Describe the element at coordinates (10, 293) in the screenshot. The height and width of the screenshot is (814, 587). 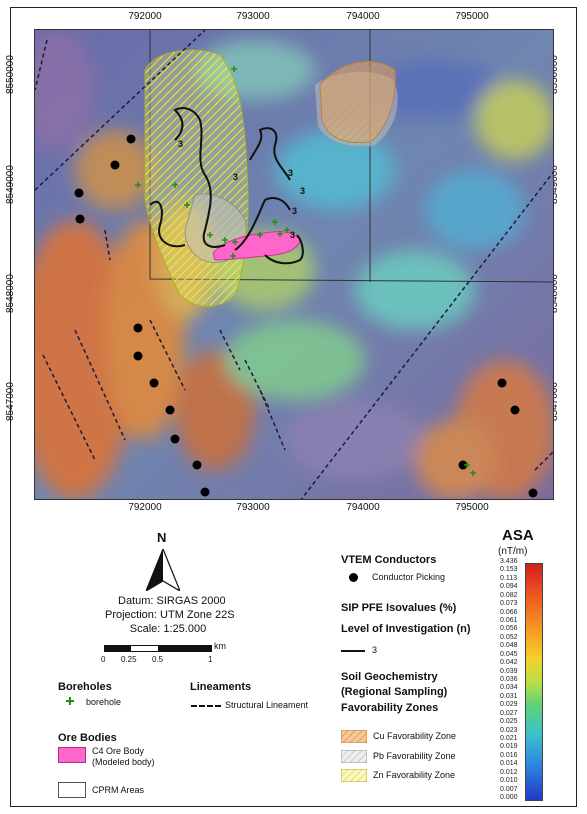
I see `y-tick-left-3: 8548000` at that location.